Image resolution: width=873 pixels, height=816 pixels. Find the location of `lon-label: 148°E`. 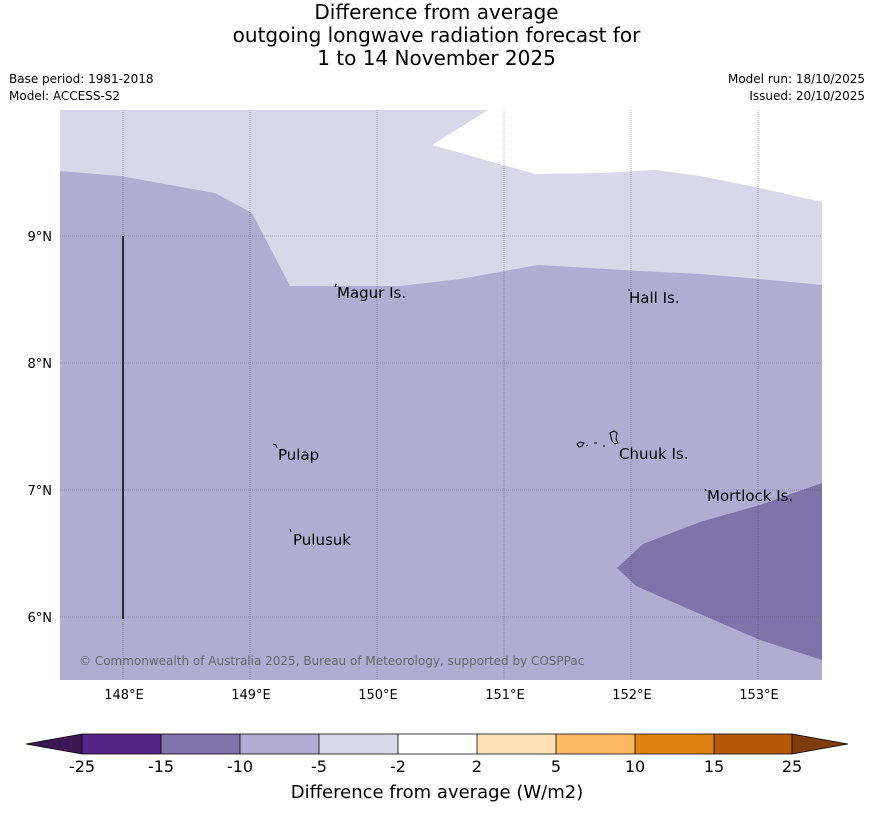

lon-label: 148°E is located at coordinates (124, 695).